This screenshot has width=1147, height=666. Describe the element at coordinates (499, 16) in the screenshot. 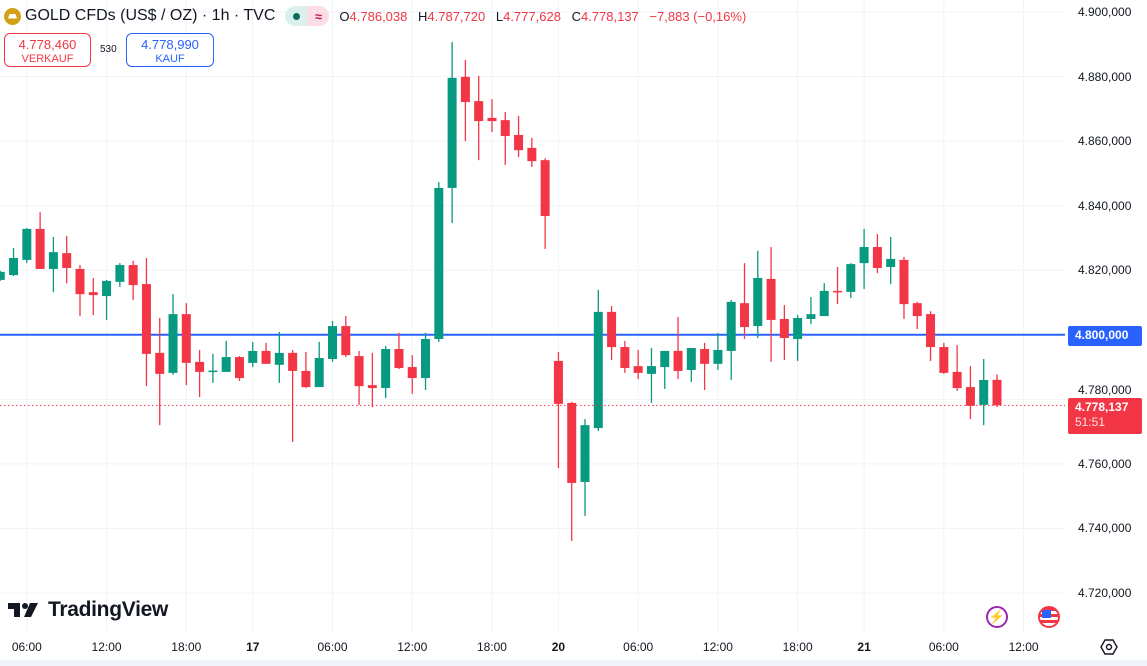

I see `low-label: L` at that location.